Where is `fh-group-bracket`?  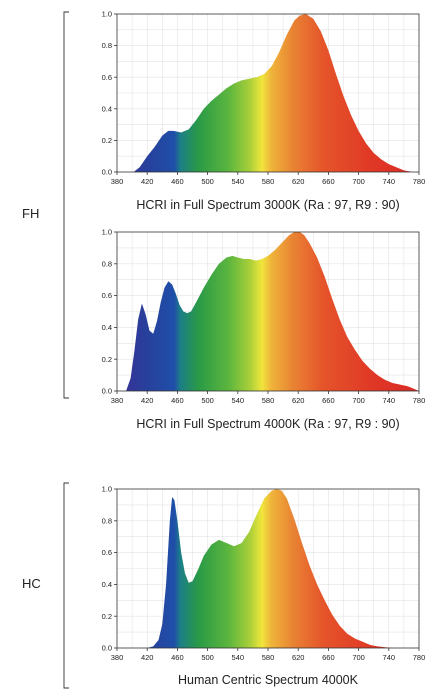 fh-group-bracket is located at coordinates (66, 205).